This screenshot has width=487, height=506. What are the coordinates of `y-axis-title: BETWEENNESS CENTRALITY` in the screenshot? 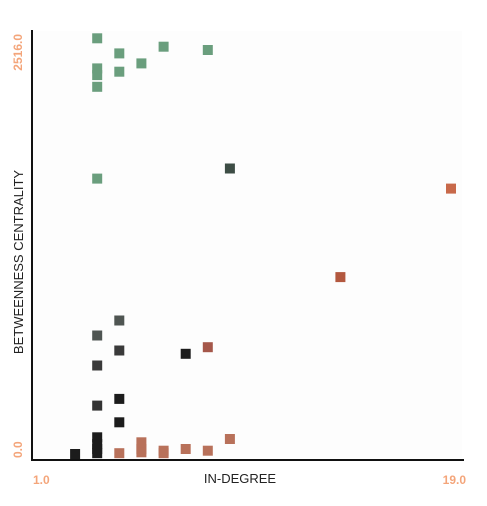 It's located at (18, 262).